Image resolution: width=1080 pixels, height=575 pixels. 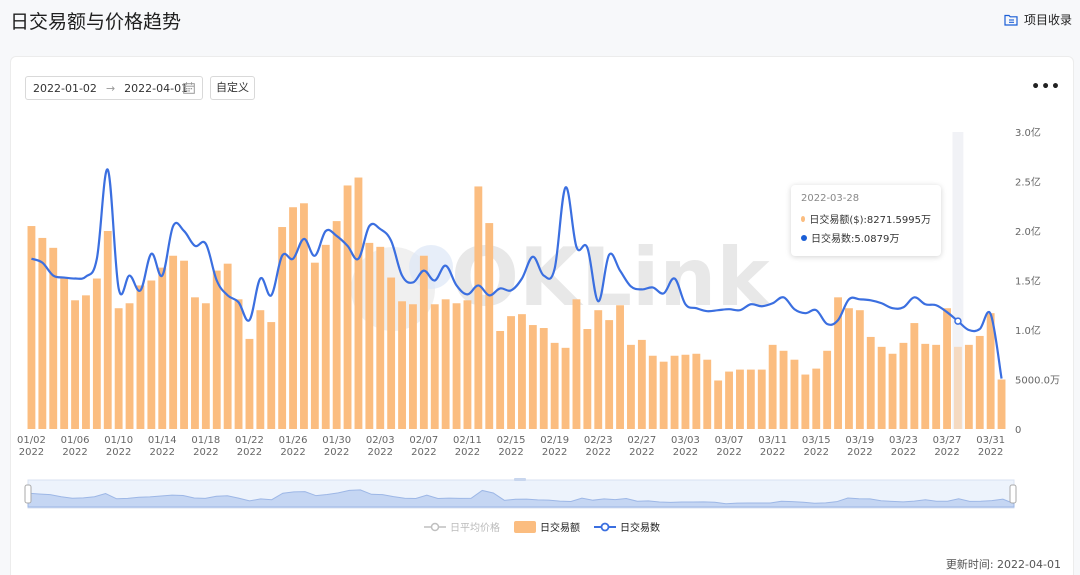 What do you see at coordinates (1013, 494) in the screenshot?
I see `slider-handle-right` at bounding box center [1013, 494].